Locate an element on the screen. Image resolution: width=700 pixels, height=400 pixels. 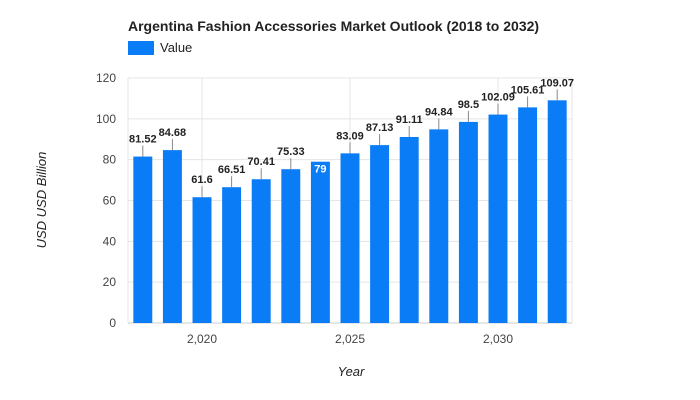
data-label: 109.07 is located at coordinates (557, 83).